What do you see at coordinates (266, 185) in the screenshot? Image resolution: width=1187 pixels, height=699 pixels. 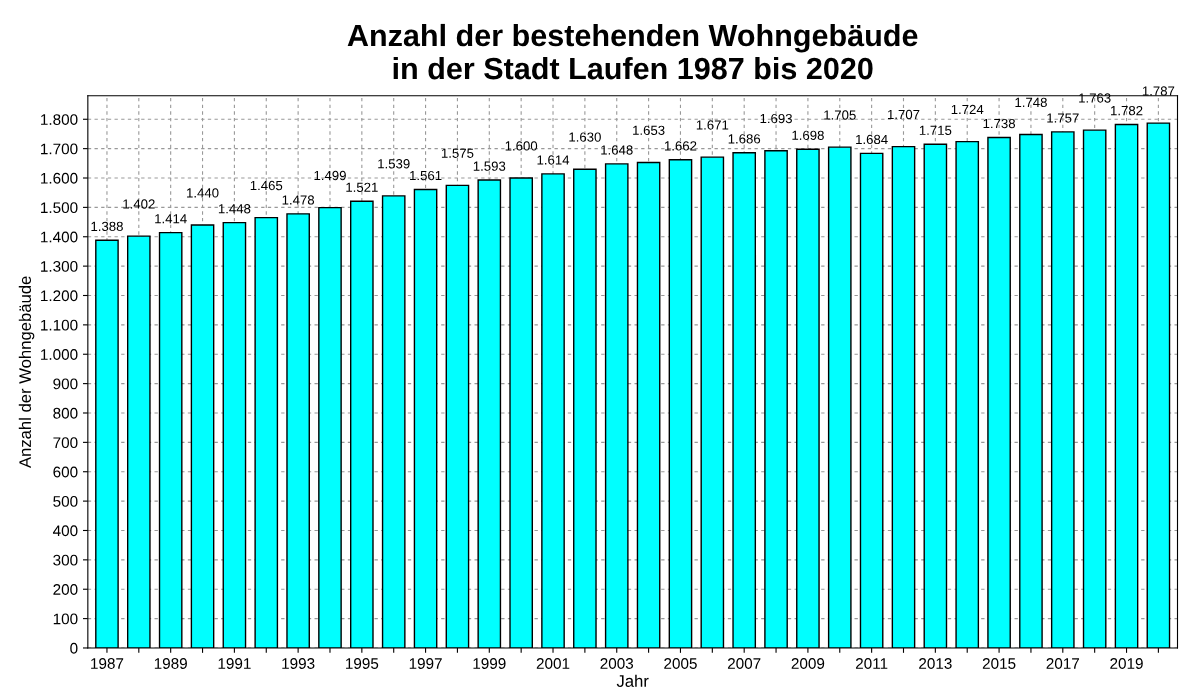 I see `data-label: 1.465` at bounding box center [266, 185].